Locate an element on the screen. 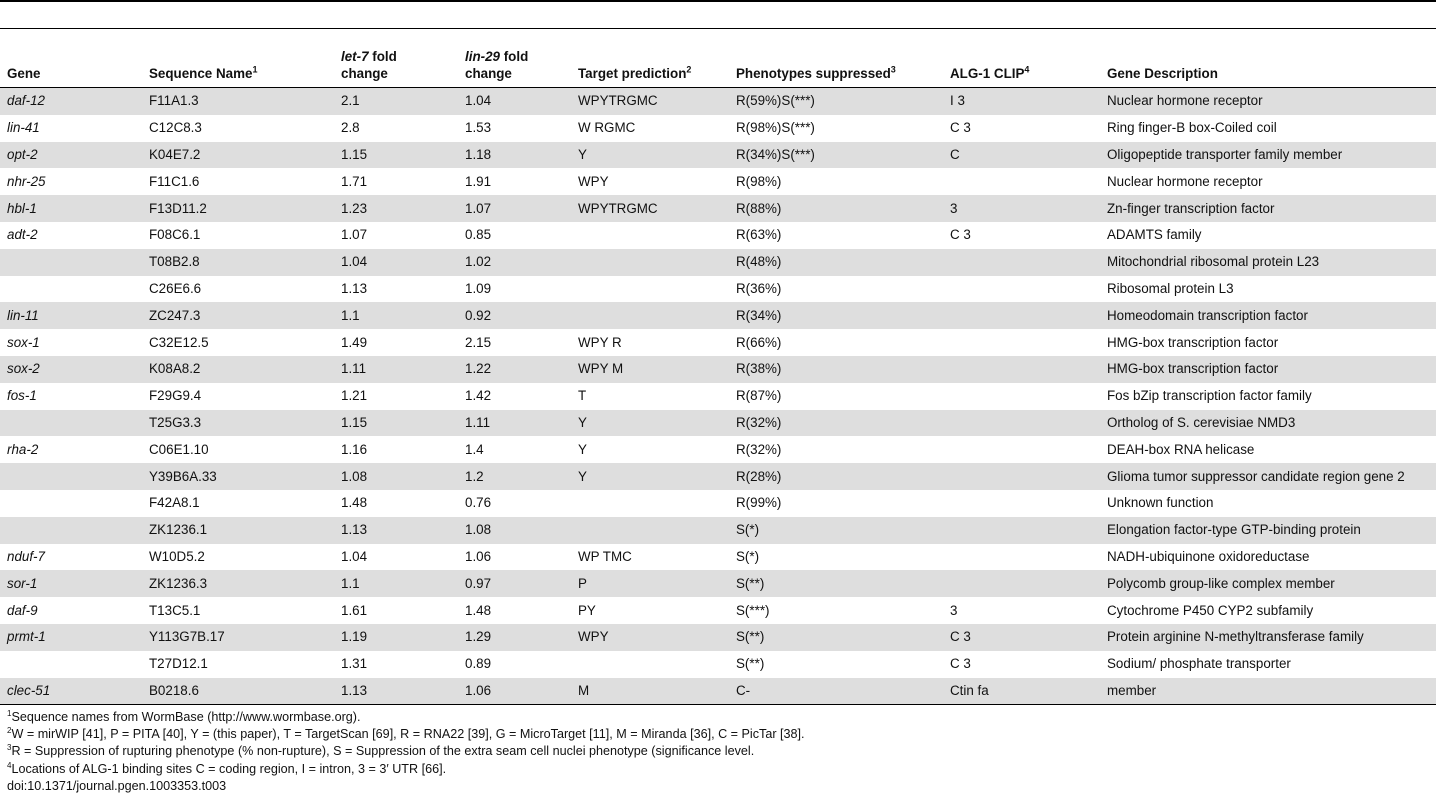 This screenshot has width=1436, height=800. cell-gene: sox-2 is located at coordinates (71, 369).